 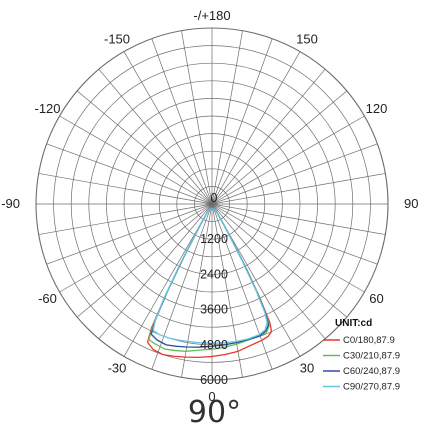 What do you see at coordinates (47, 108) in the screenshot?
I see `angle-label: -120` at bounding box center [47, 108].